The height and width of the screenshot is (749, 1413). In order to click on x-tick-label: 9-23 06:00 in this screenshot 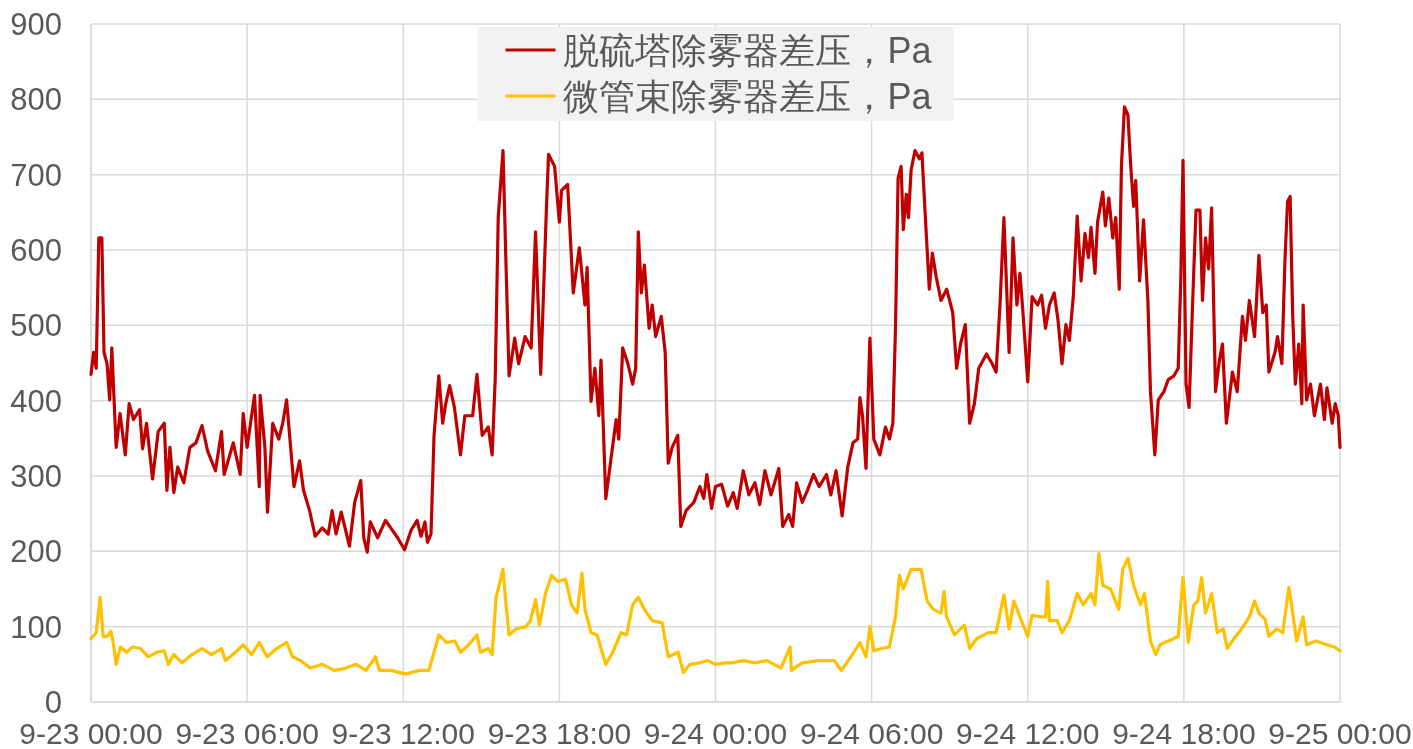, I will do `click(247, 733)`.